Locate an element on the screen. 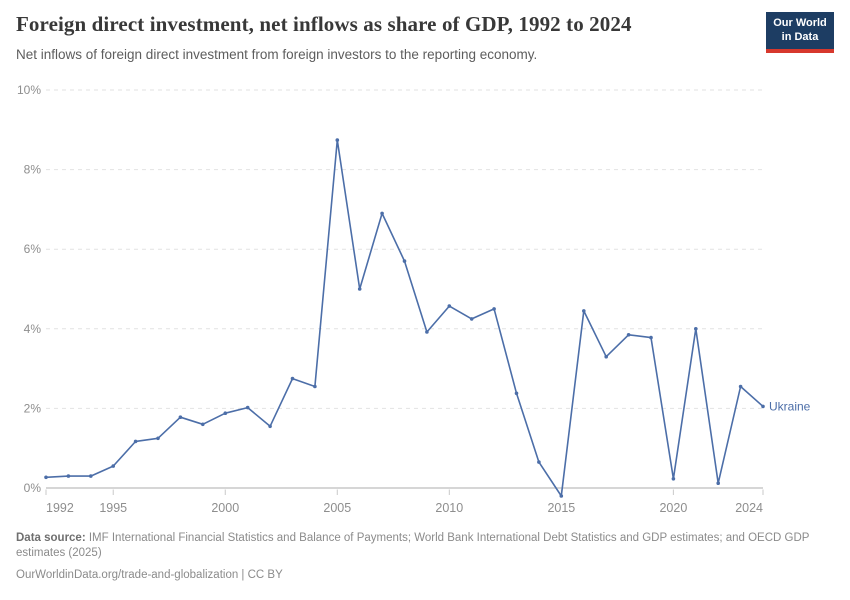 The width and height of the screenshot is (850, 600). y-tick-label: 10% is located at coordinates (29, 90).